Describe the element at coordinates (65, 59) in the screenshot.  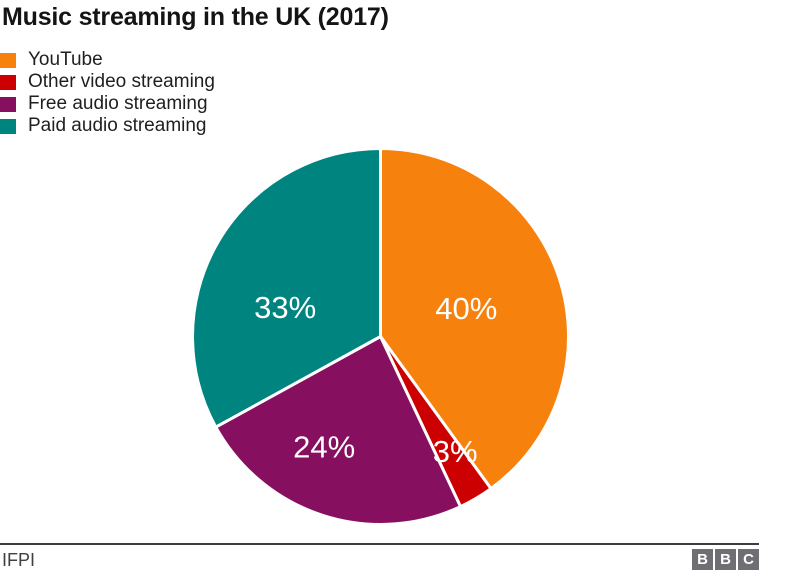
I see `legend-label-youtube: YouTube` at that location.